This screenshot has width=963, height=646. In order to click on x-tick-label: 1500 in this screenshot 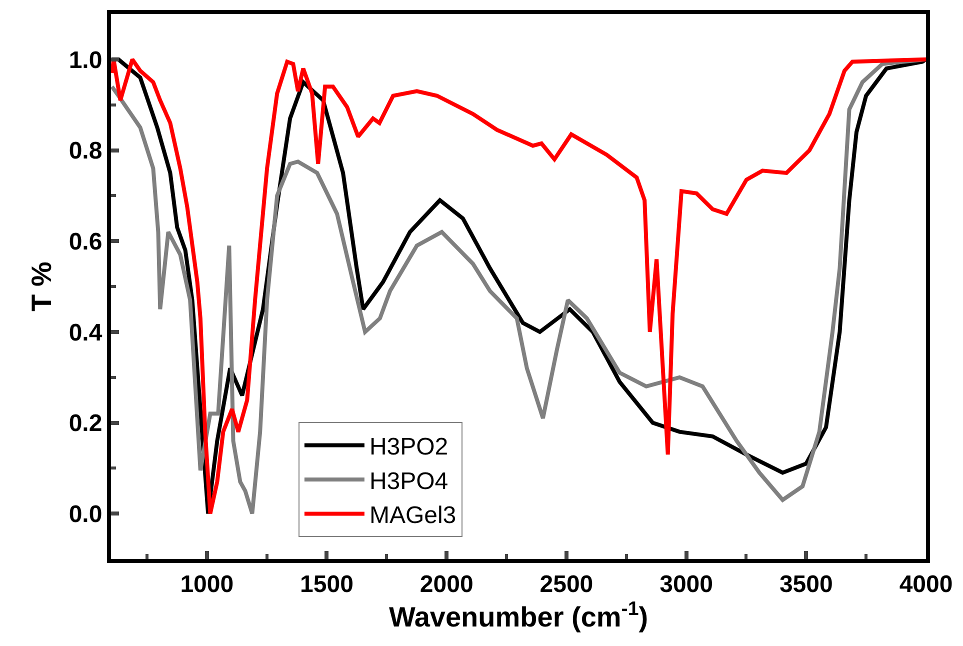, I will do `click(327, 584)`.